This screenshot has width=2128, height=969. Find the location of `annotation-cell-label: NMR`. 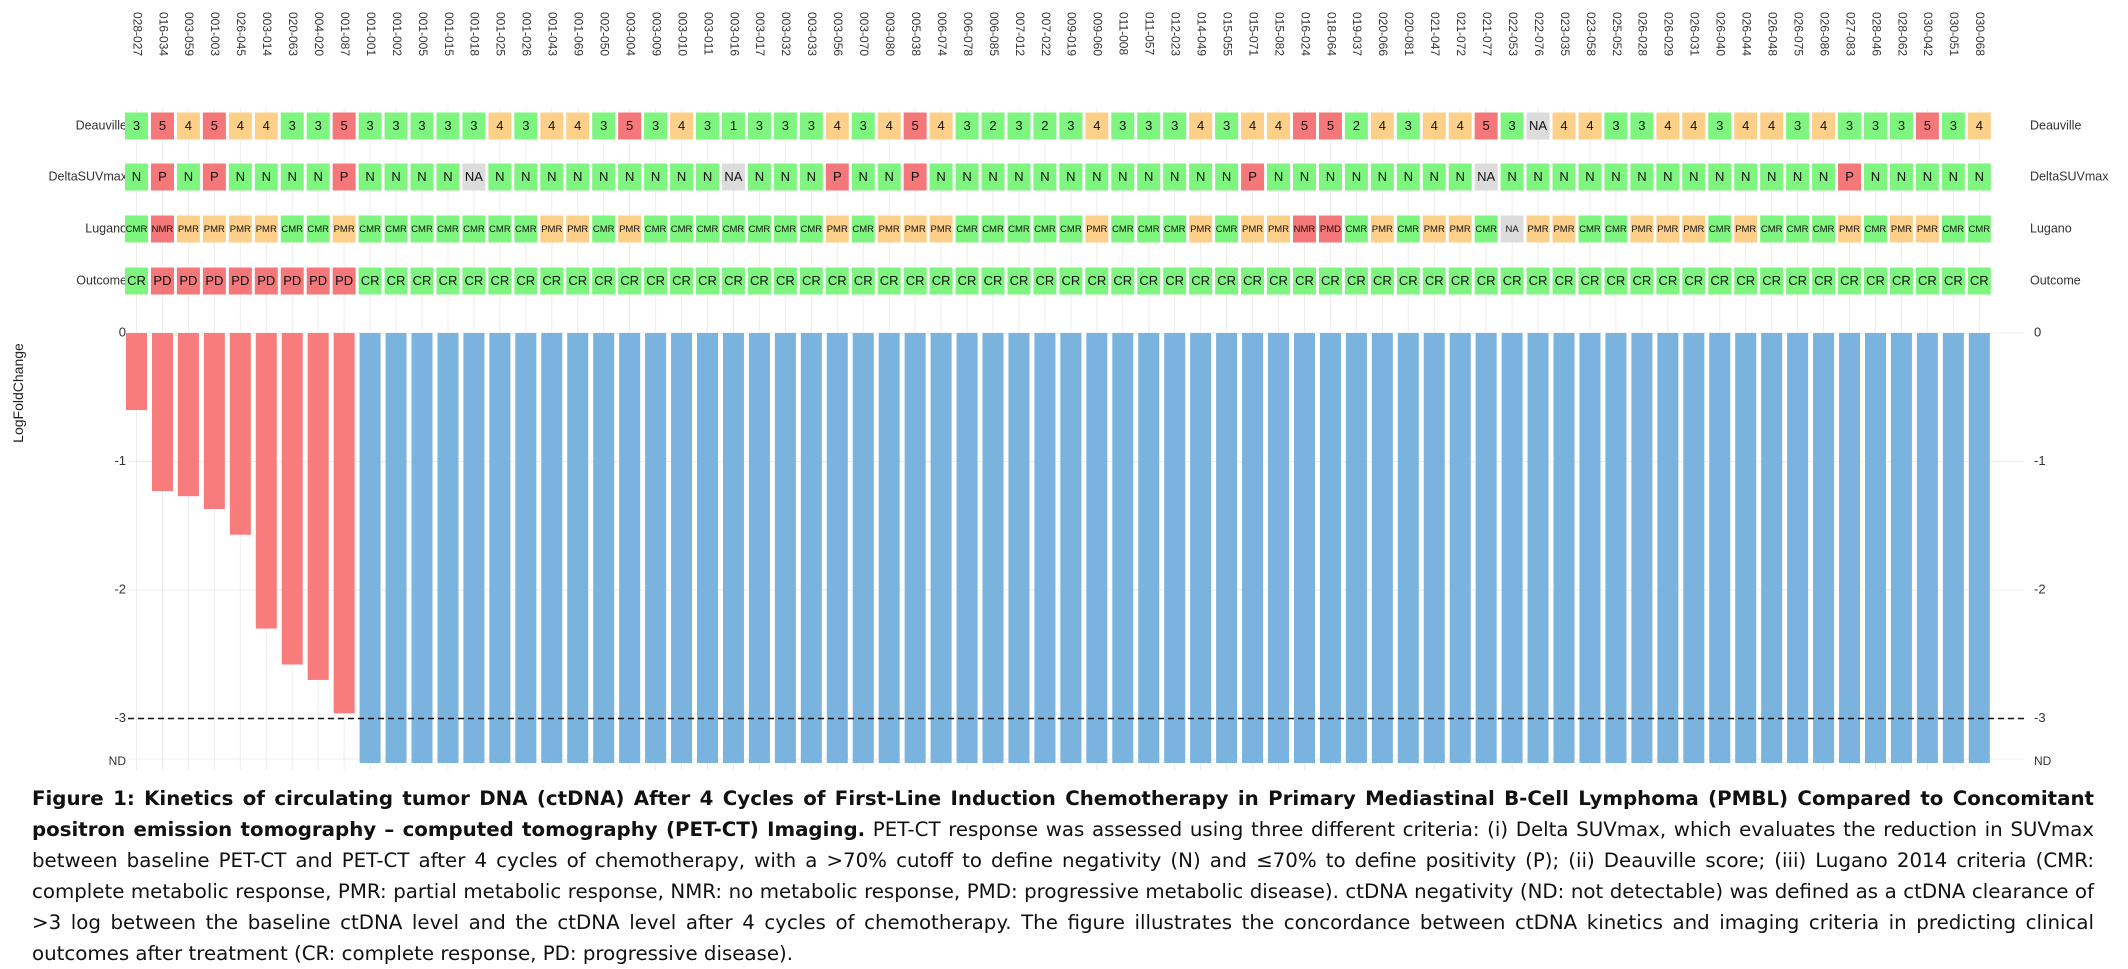

annotation-cell-label: NMR is located at coordinates (1305, 229).